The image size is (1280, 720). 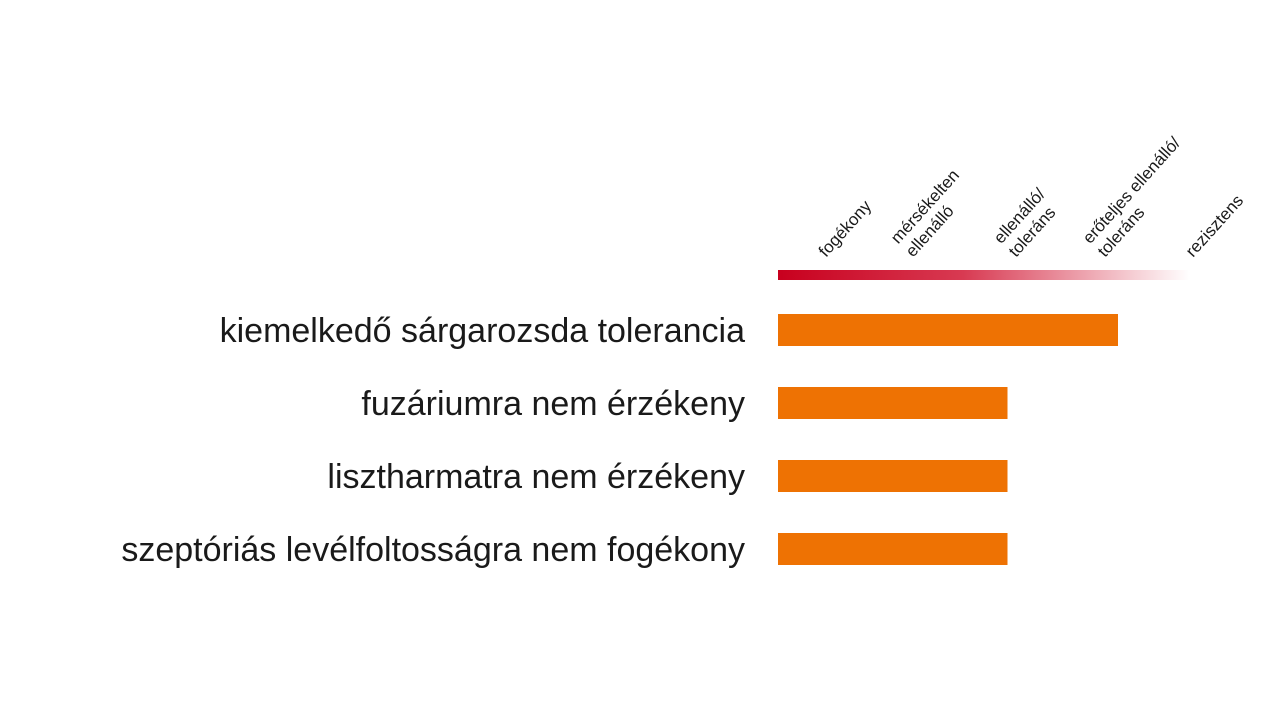 I want to click on scale-label-2: ellenálló/toleráns, so click(x=1027, y=223).